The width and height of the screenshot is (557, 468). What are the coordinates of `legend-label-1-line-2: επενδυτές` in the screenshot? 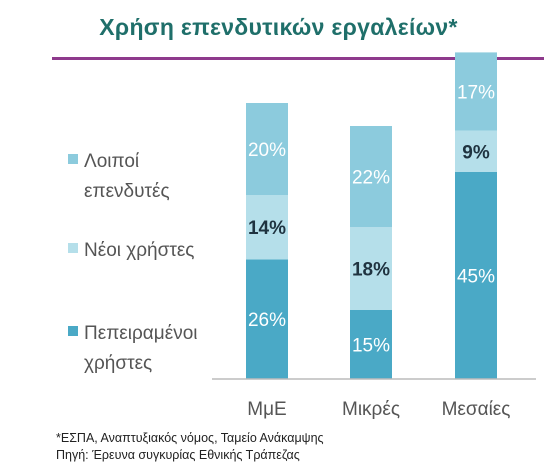 It's located at (127, 191).